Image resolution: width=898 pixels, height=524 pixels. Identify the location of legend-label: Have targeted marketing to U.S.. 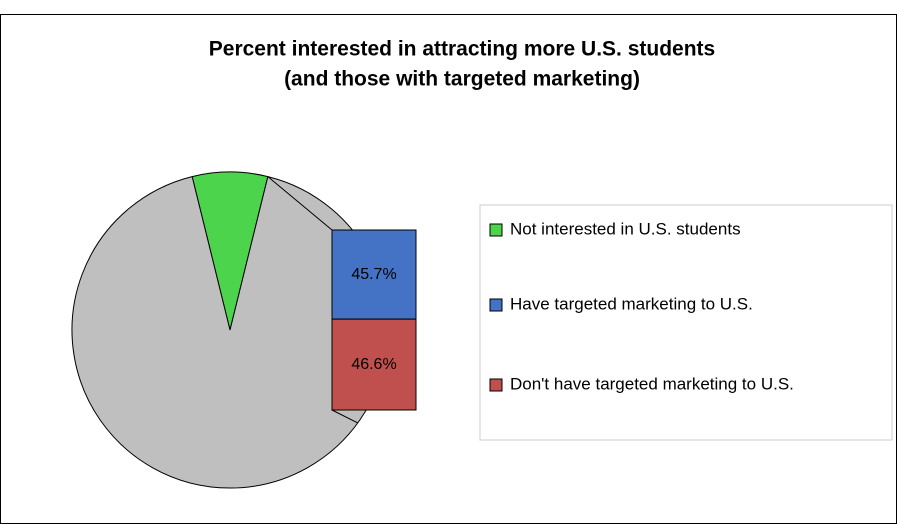
(631, 303).